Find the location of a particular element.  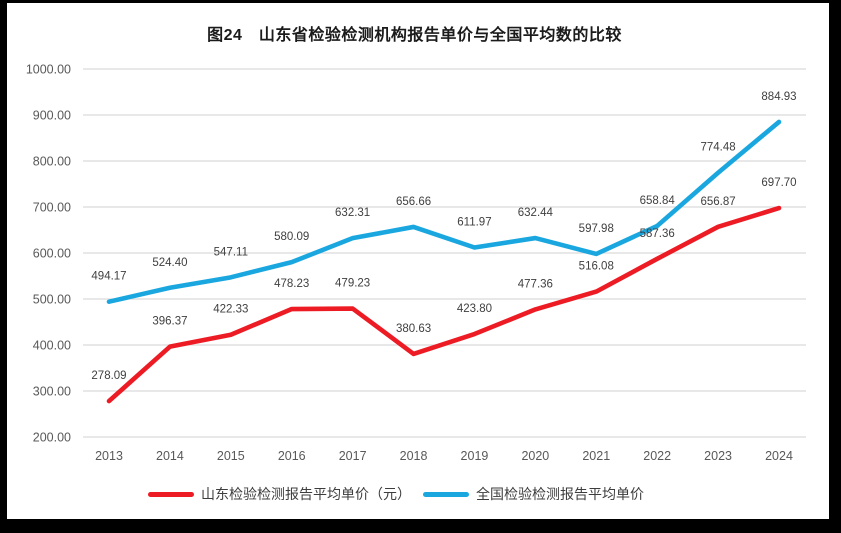

legend: 山东检验检测报告平均单价（元） 全国检验检测报告平均单价 is located at coordinates (396, 494).